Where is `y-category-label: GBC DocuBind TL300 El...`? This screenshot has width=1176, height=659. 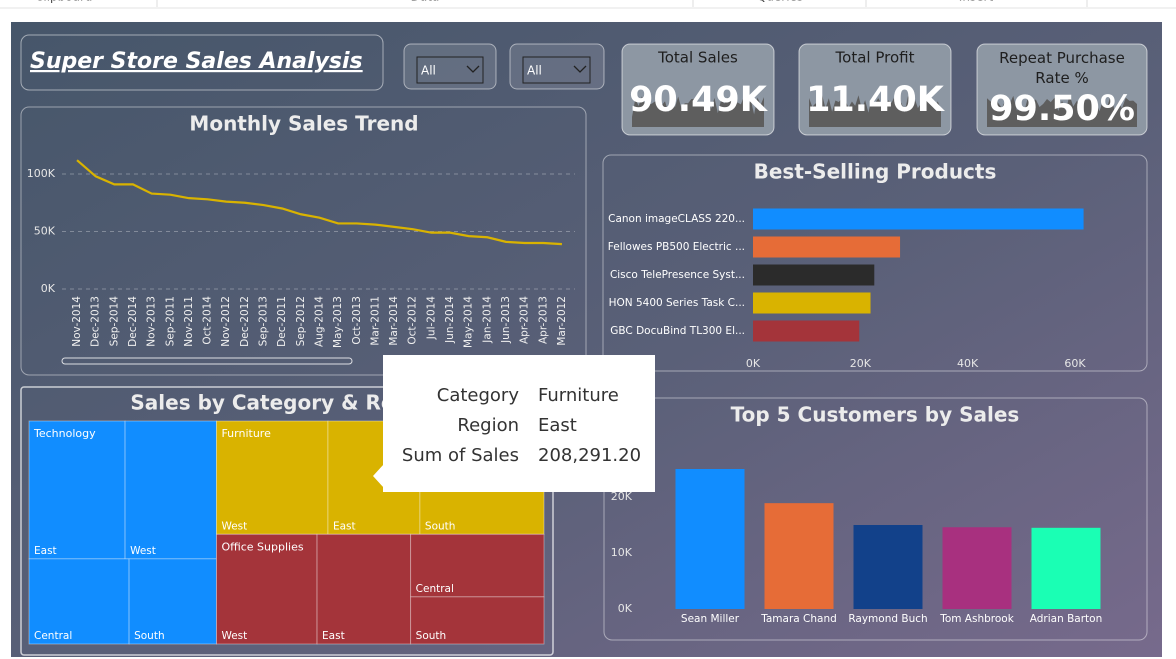 y-category-label: GBC DocuBind TL300 El... is located at coordinates (677, 331).